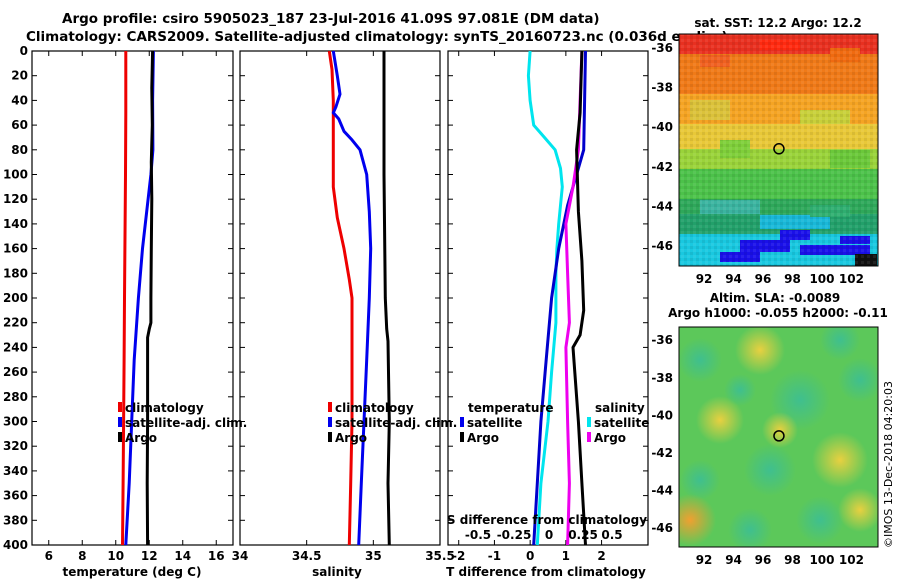 The image size is (900, 580). Describe the element at coordinates (778, 313) in the screenshot. I see `sla-map-title-2: Argo h1000: -0.055 h2000: -0.11` at that location.